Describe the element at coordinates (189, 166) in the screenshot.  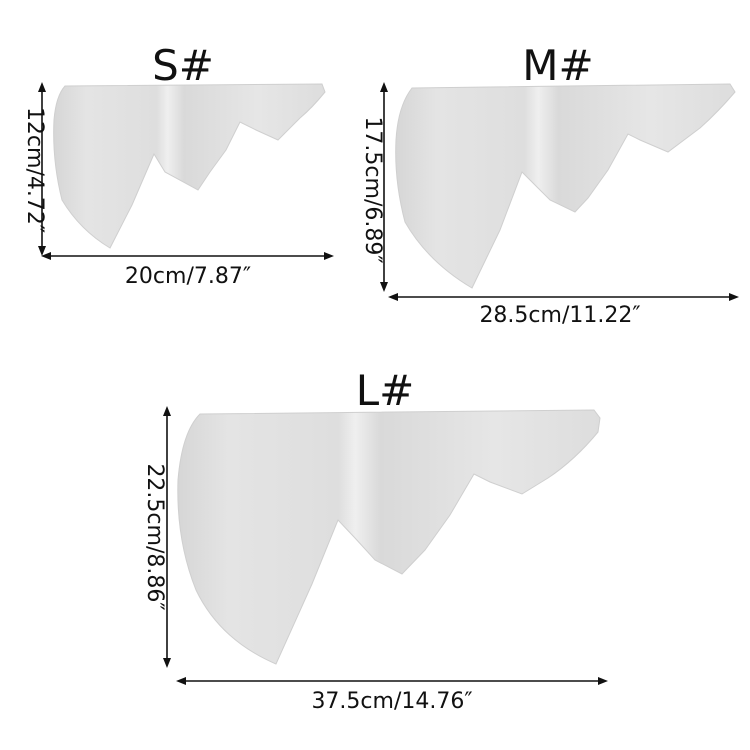
I see `shelf-s-shape` at that location.